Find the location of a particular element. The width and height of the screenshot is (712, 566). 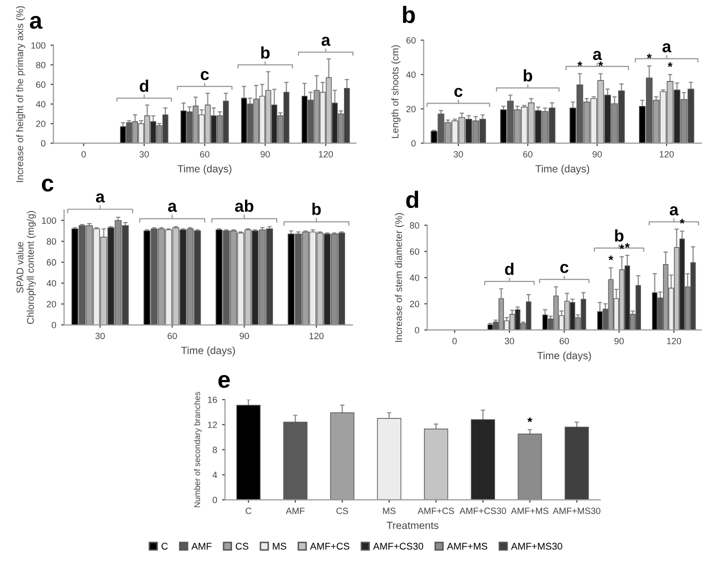

chart-title: d is located at coordinates (412, 199).